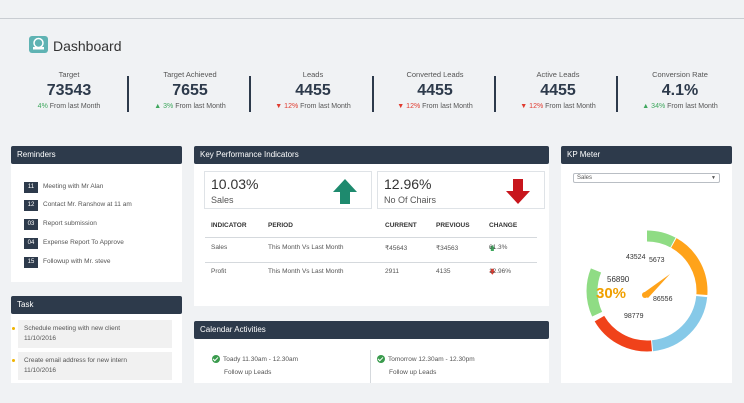  Describe the element at coordinates (69, 74) in the screenshot. I see `stat-label: Target` at that location.